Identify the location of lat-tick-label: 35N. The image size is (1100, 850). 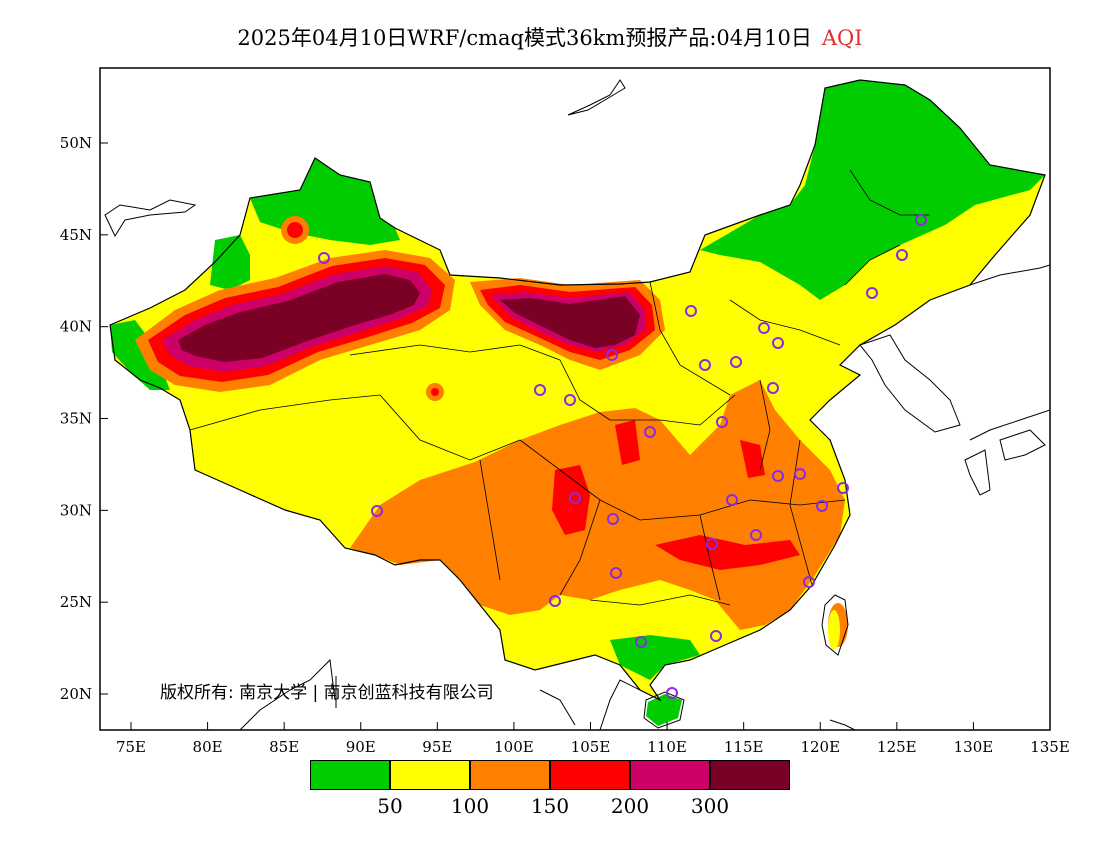
(76, 419).